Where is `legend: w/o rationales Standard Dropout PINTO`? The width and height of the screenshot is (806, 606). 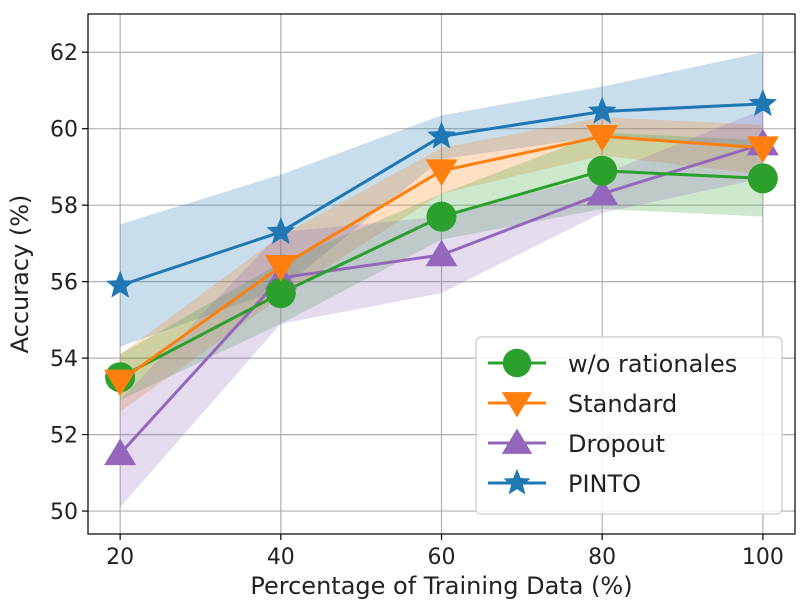 legend: w/o rationales Standard Dropout PINTO is located at coordinates (629, 425).